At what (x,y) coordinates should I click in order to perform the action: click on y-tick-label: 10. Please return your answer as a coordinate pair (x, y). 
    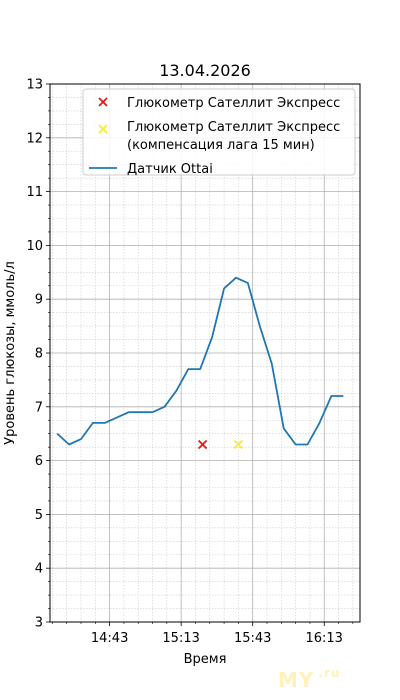
    Looking at the image, I should click on (34, 246).